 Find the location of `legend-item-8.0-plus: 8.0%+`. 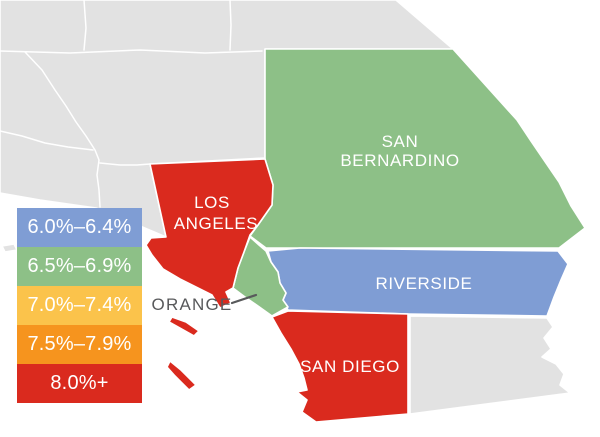

legend-item-8.0-plus: 8.0%+ is located at coordinates (79, 383).